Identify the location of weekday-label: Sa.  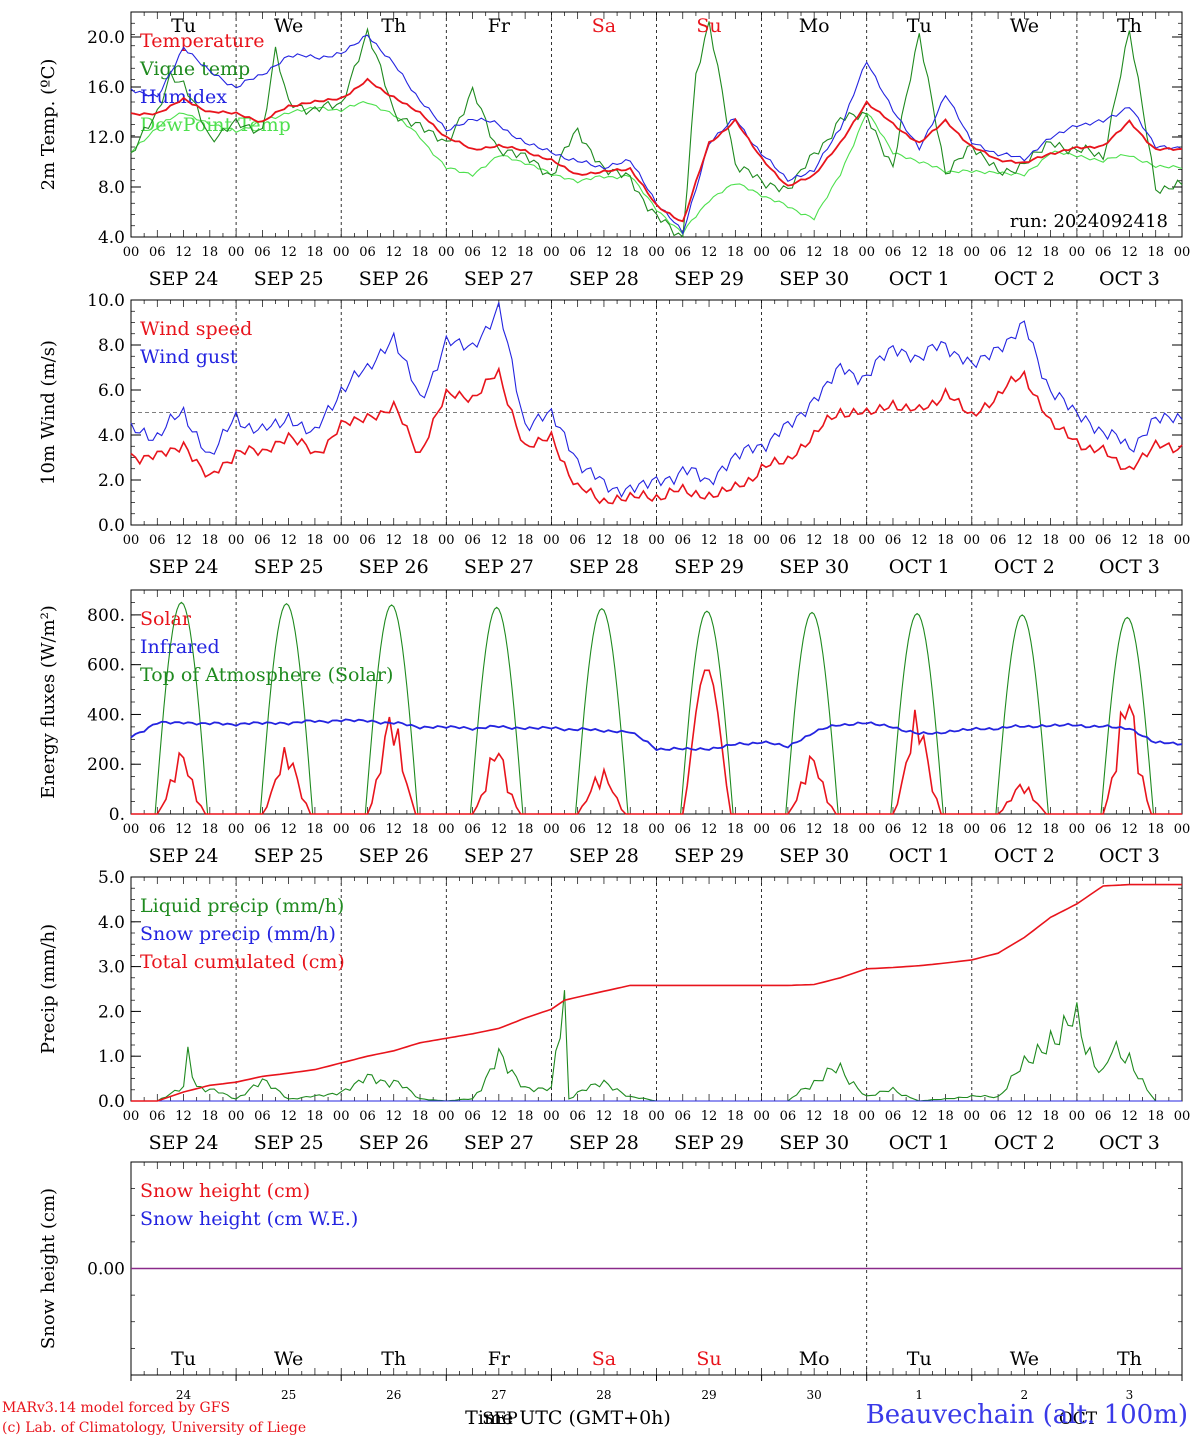
(604, 1359).